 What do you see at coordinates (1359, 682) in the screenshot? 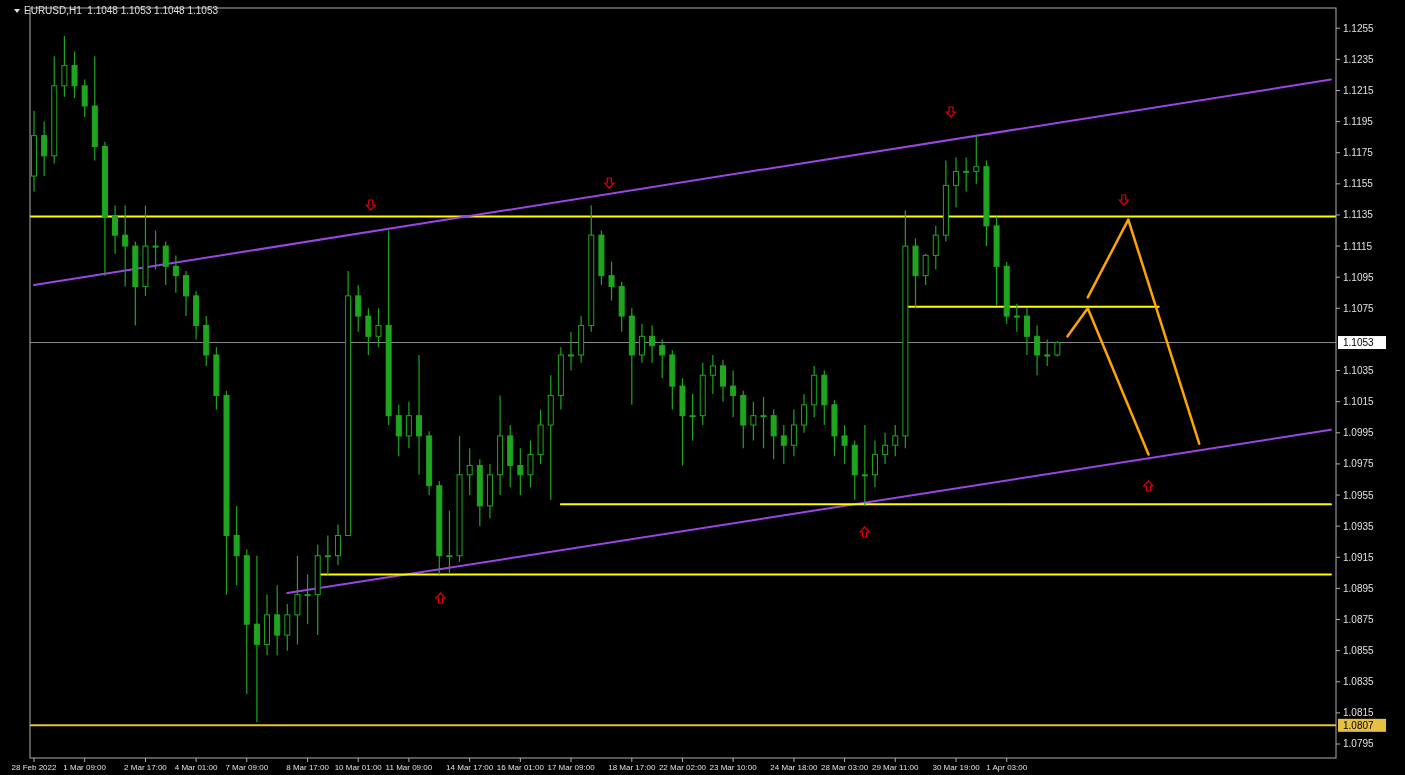
I see `y-tick-label: 1.0835` at bounding box center [1359, 682].